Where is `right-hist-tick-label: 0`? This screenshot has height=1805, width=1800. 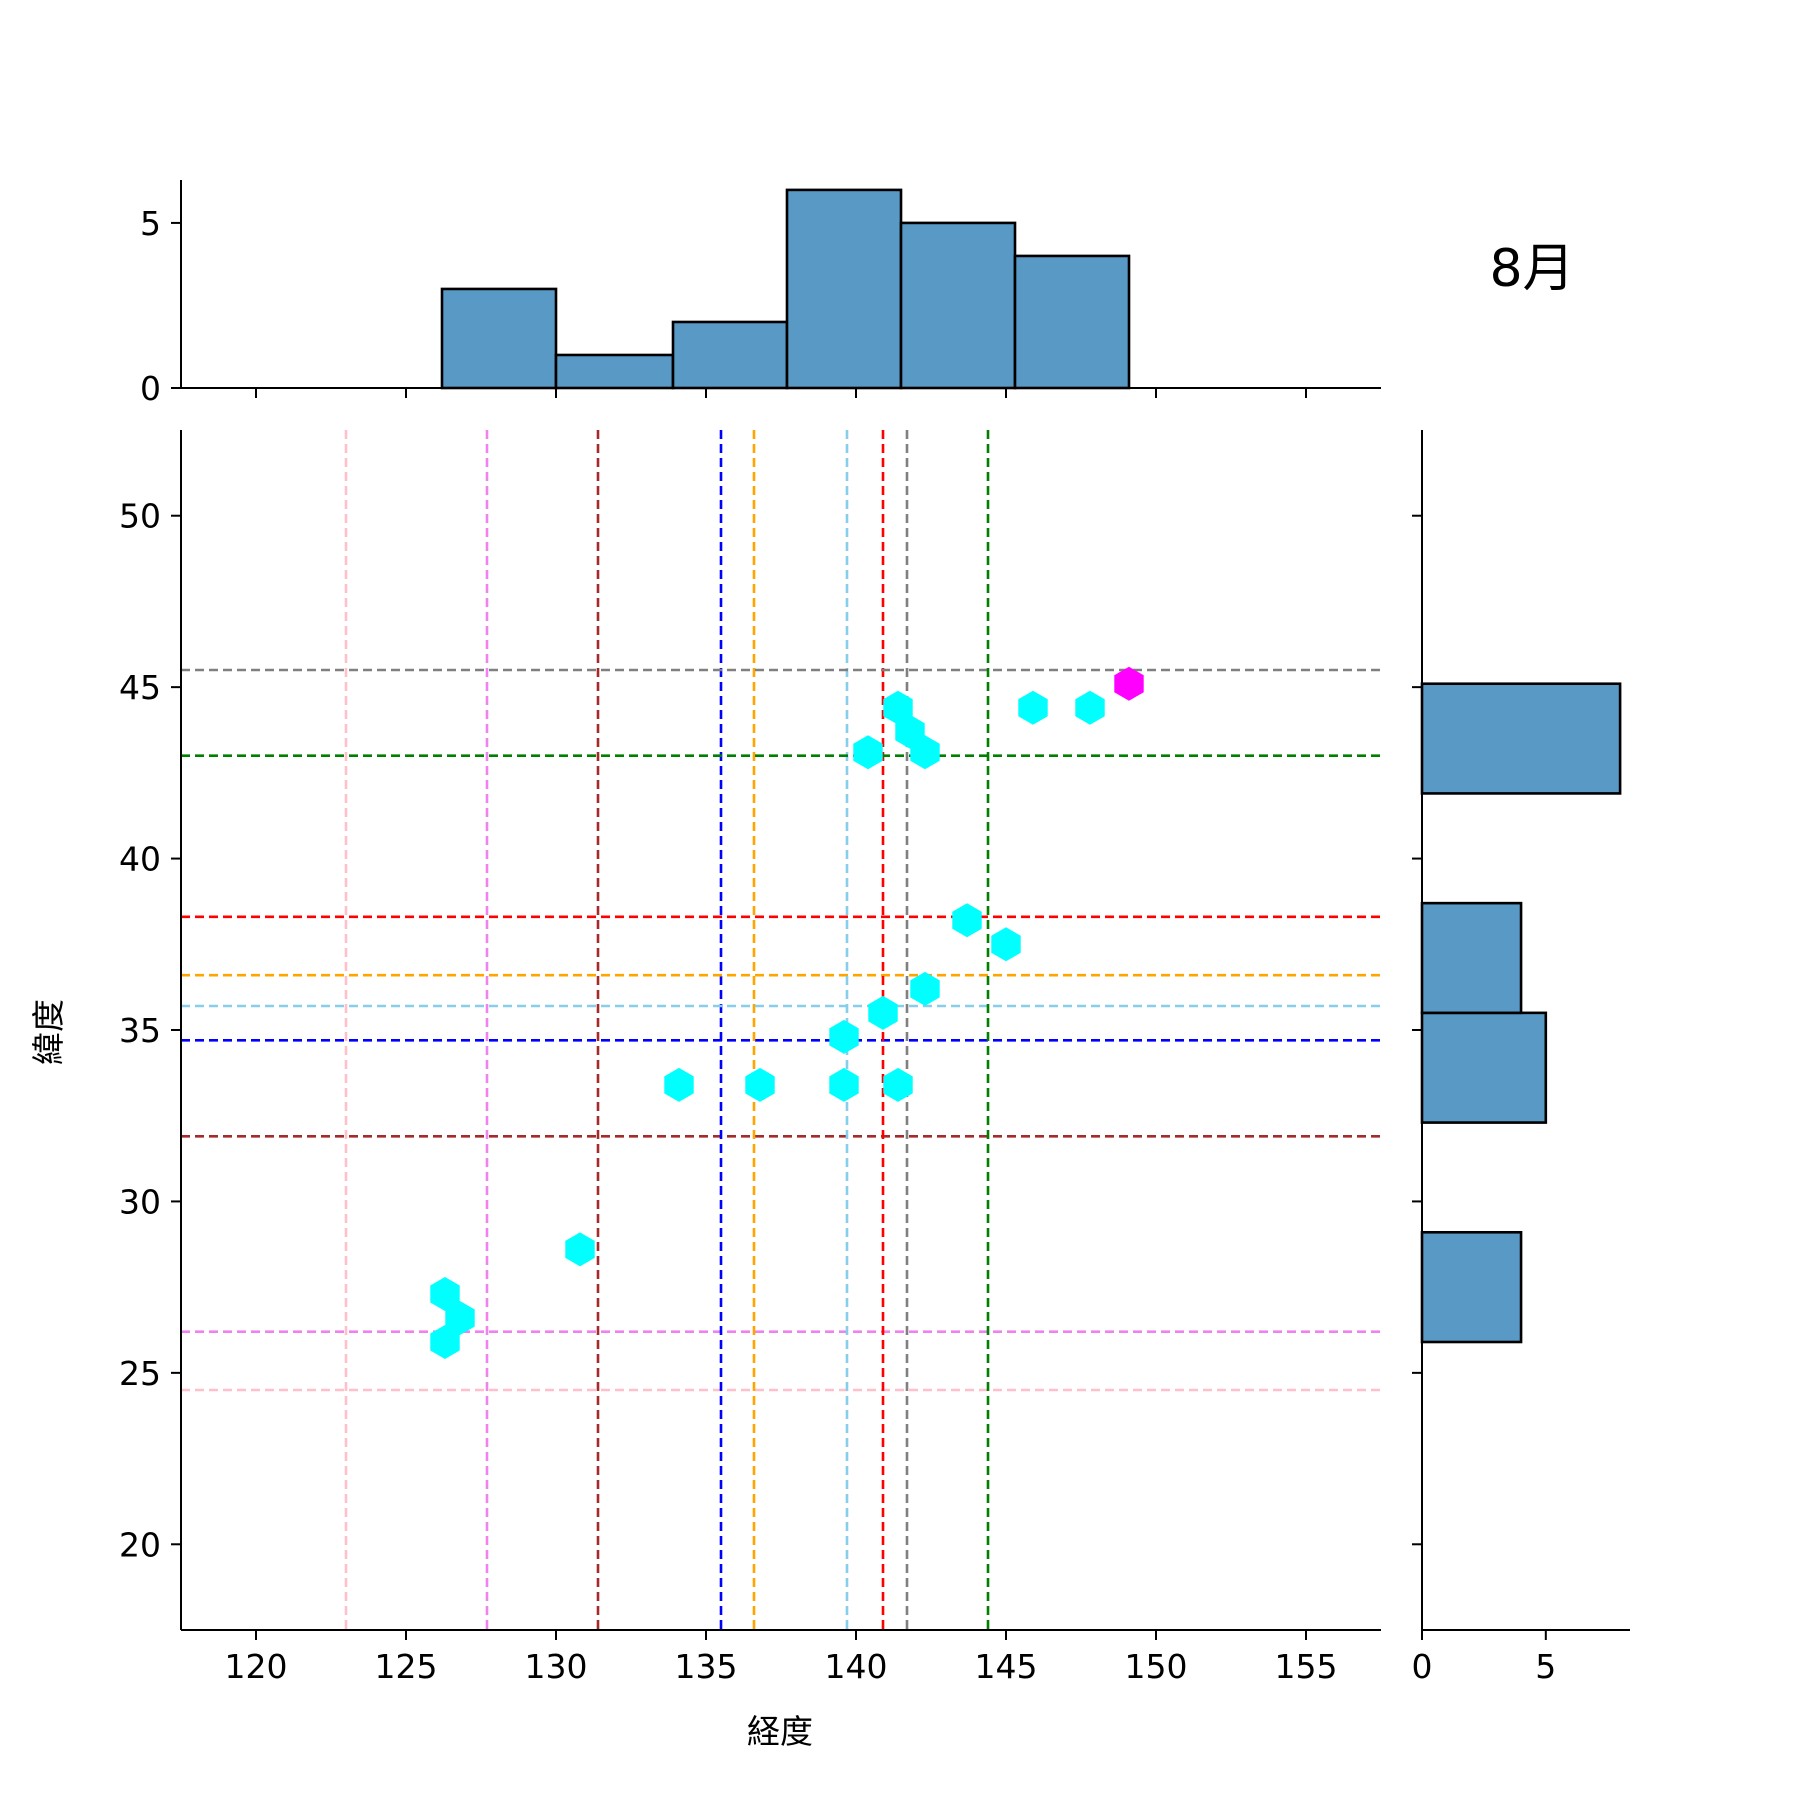 right-hist-tick-label: 0 is located at coordinates (1422, 1666).